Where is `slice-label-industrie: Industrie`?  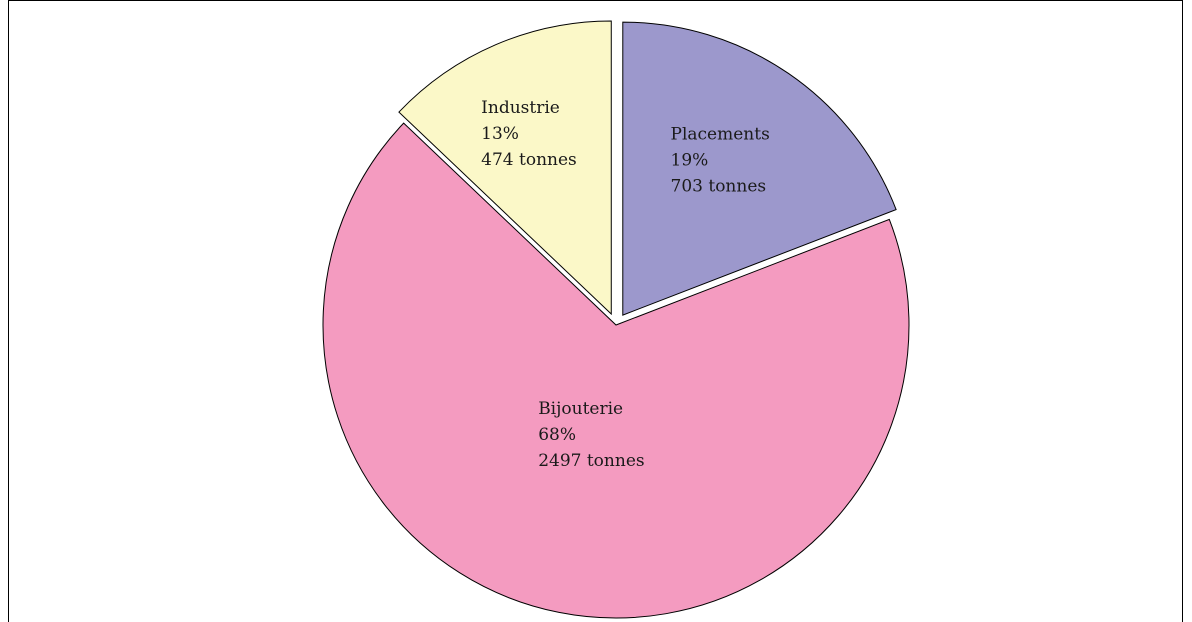
slice-label-industrie: Industrie is located at coordinates (520, 108).